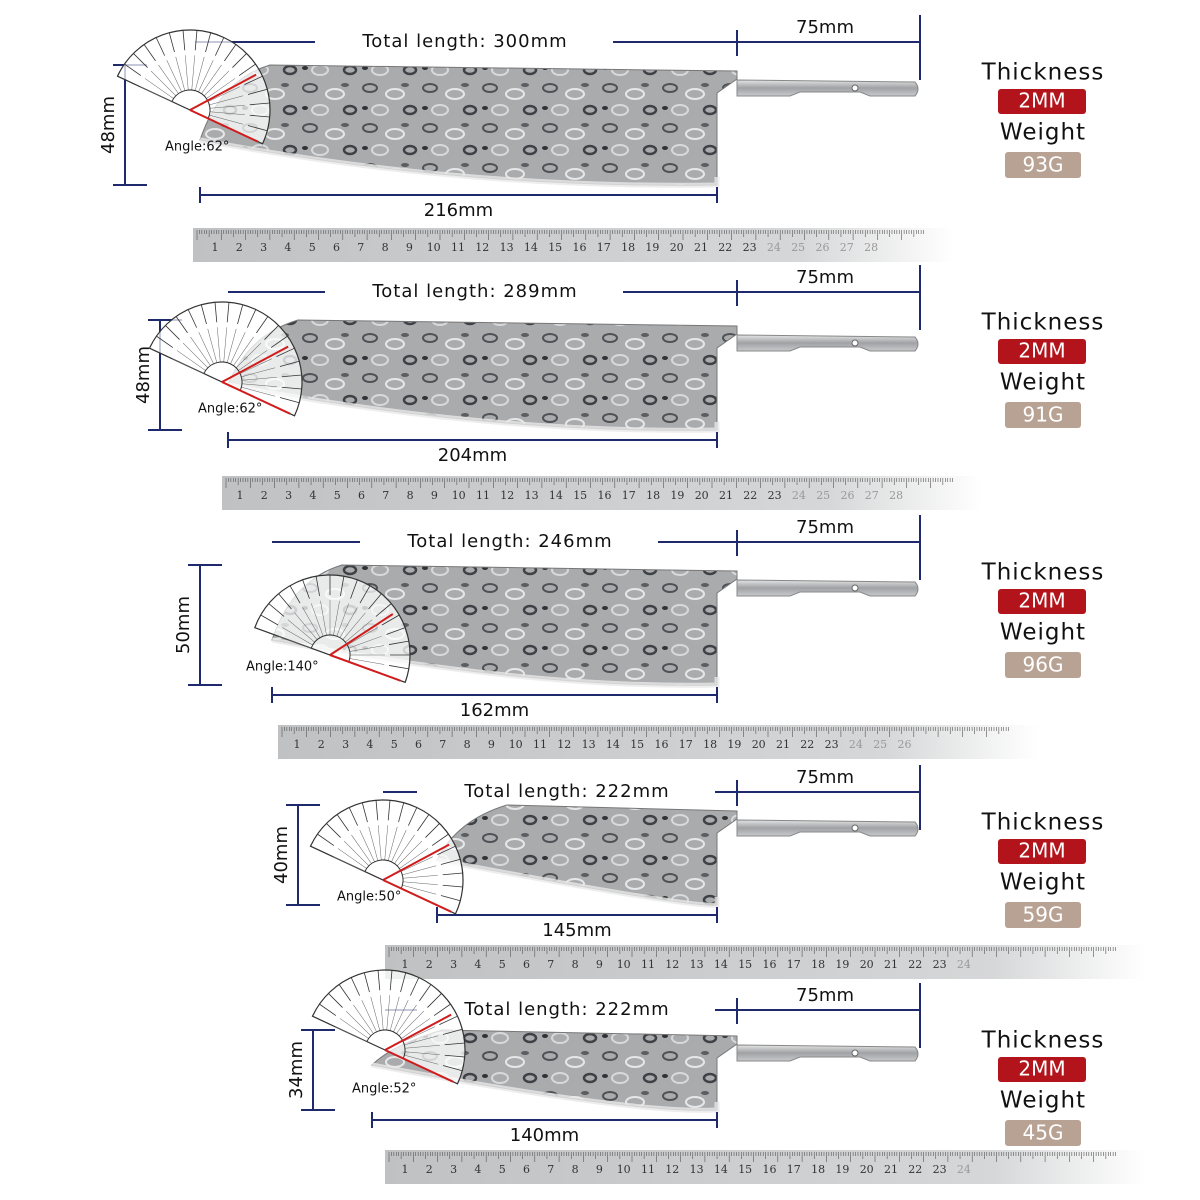 This screenshot has width=1200, height=1200. I want to click on ruler-number: 17, so click(629, 495).